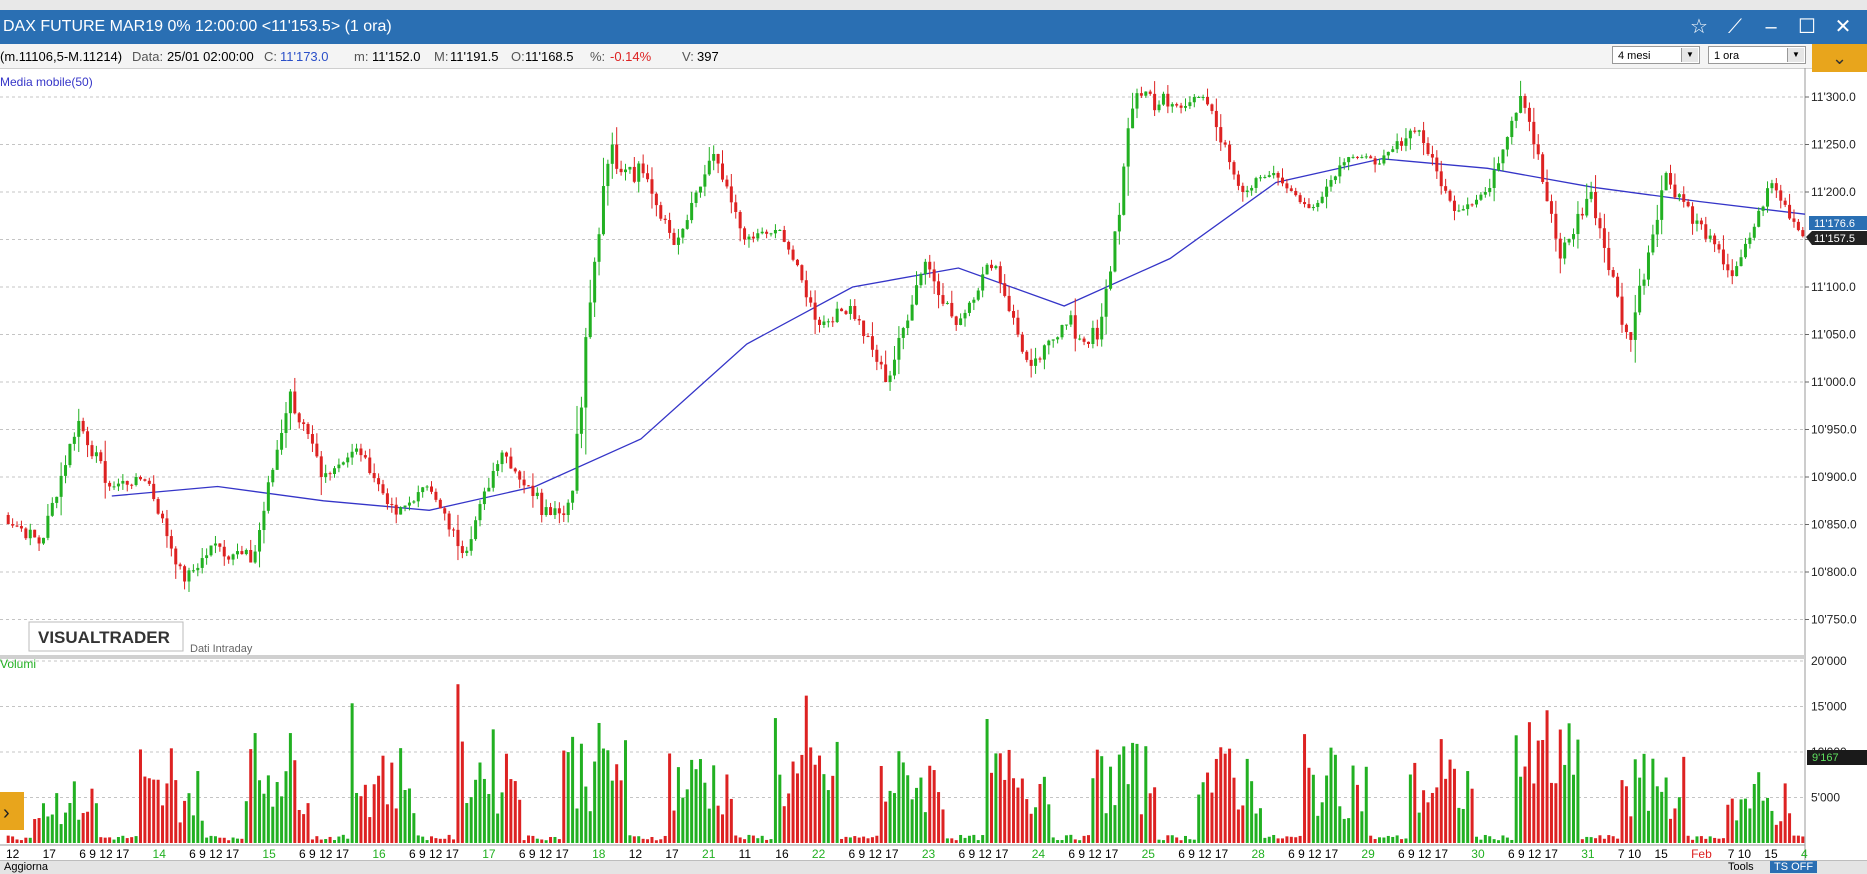 This screenshot has width=1867, height=874. Describe the element at coordinates (1843, 27) in the screenshot. I see `close-icon: ✕` at that location.